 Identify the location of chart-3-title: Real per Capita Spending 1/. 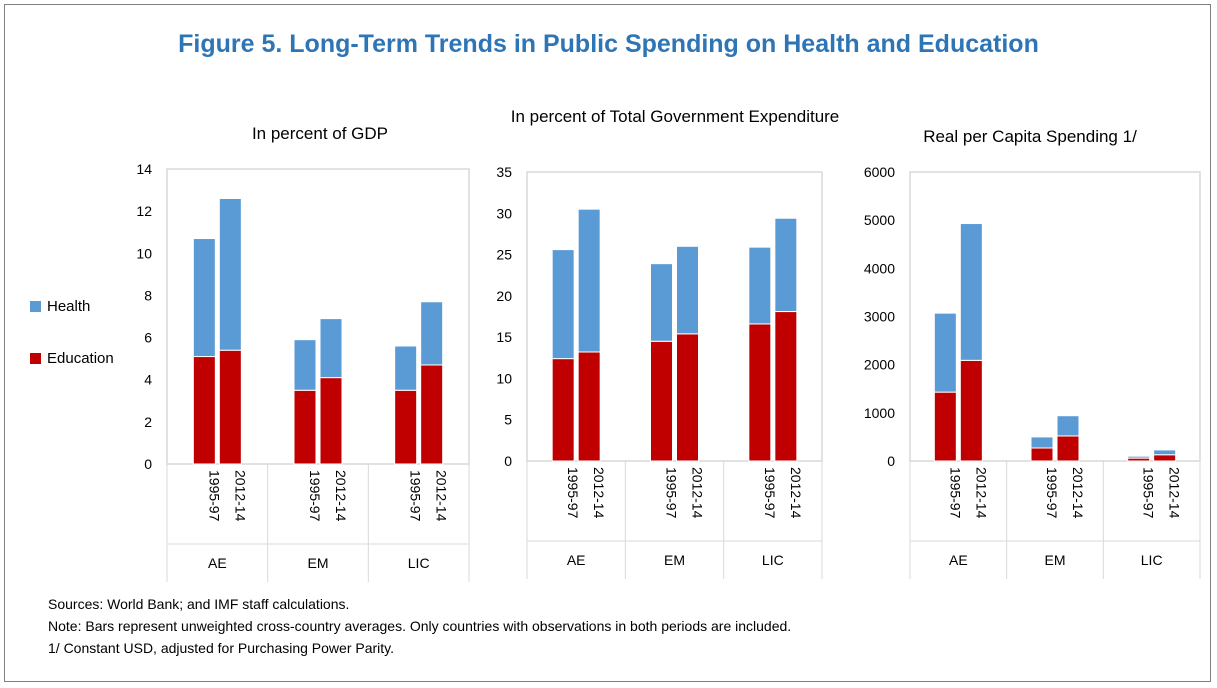
(1030, 136).